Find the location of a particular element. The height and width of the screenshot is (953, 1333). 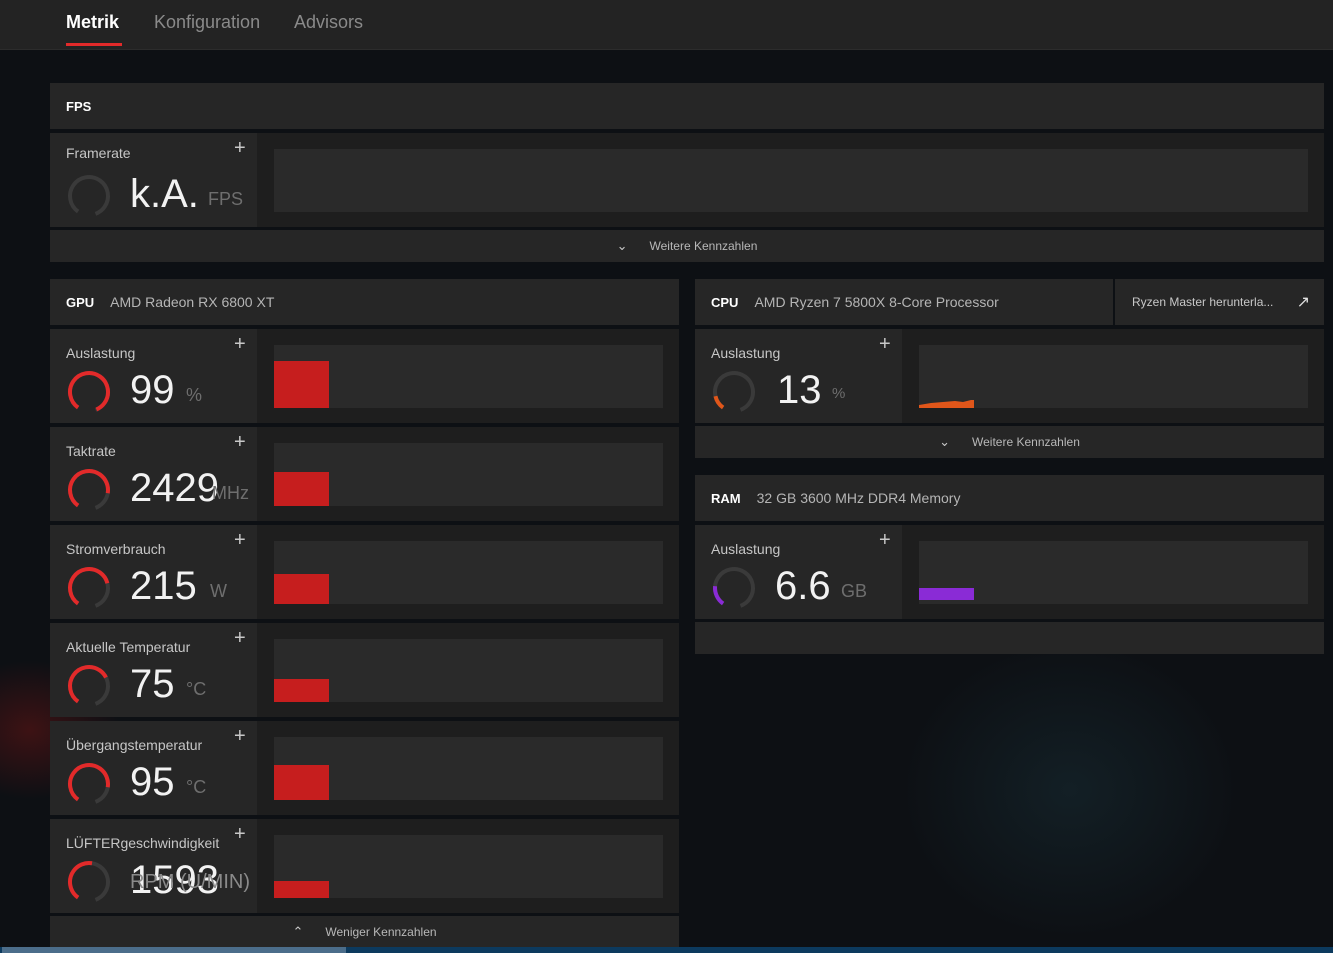

active-tab-indicator is located at coordinates (94, 44).